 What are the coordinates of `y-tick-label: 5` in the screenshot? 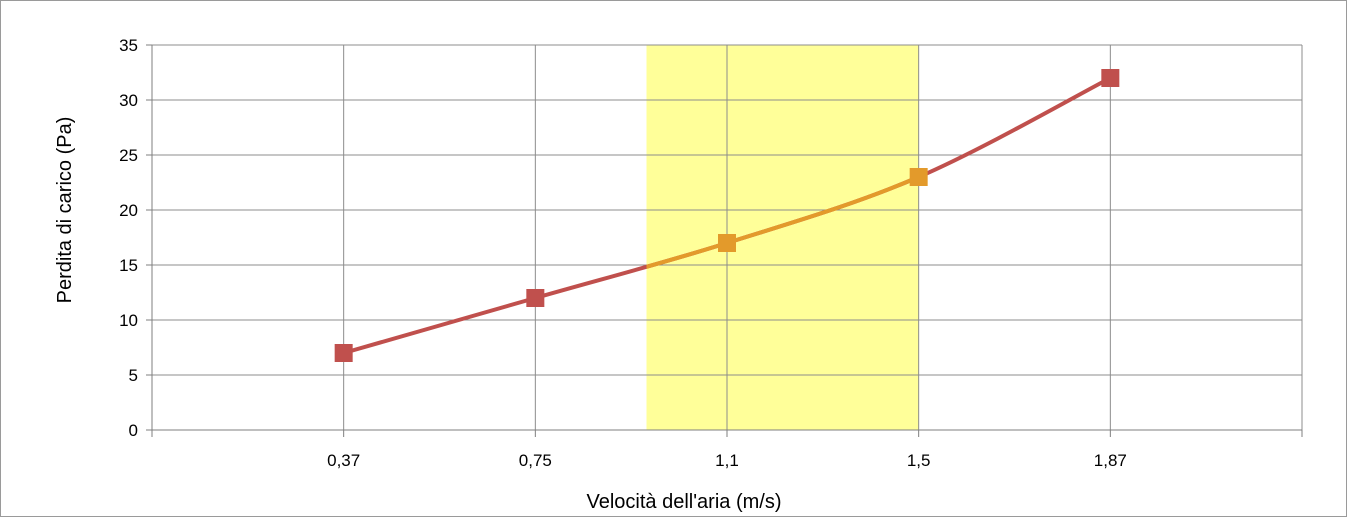 It's located at (133, 375).